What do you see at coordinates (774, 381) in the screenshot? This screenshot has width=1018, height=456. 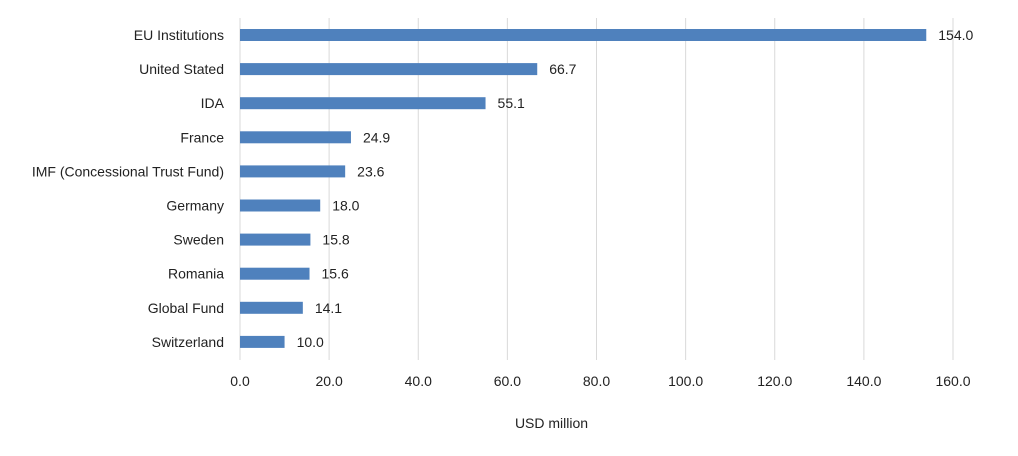 I see `x-tick-label: 120.0` at bounding box center [774, 381].